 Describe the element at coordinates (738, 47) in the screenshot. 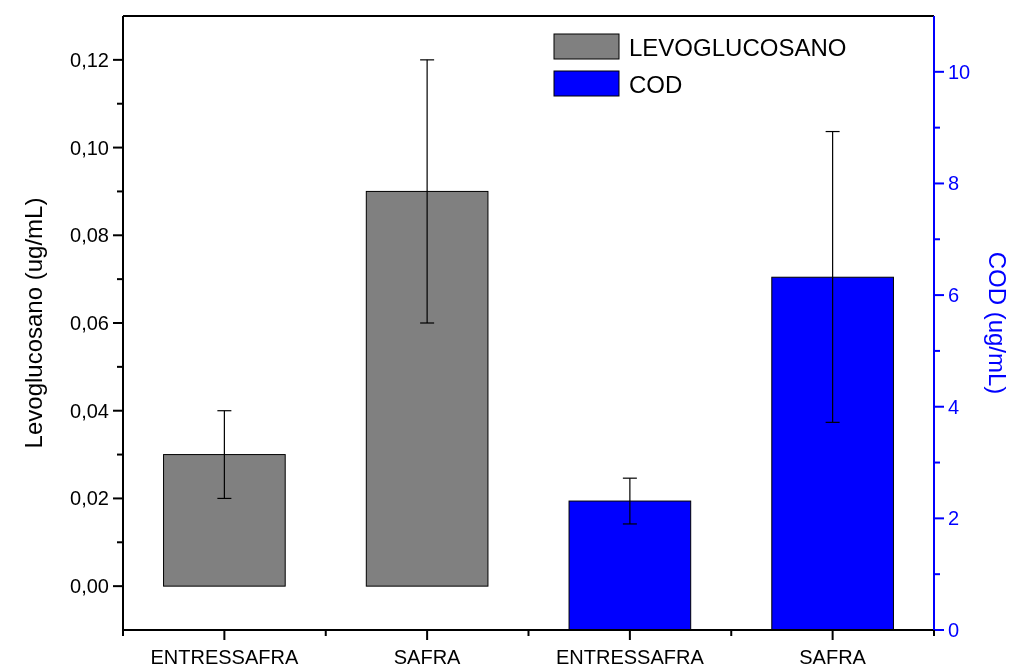

I see `legend-label: LEVOGLUCOSANO` at that location.